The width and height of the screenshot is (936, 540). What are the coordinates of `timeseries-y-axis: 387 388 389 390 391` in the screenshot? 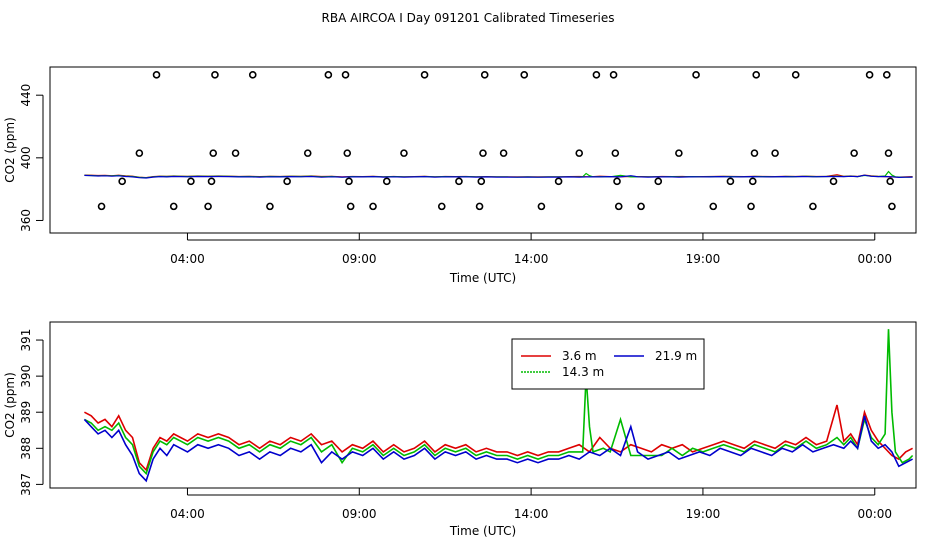 It's located at (31, 412).